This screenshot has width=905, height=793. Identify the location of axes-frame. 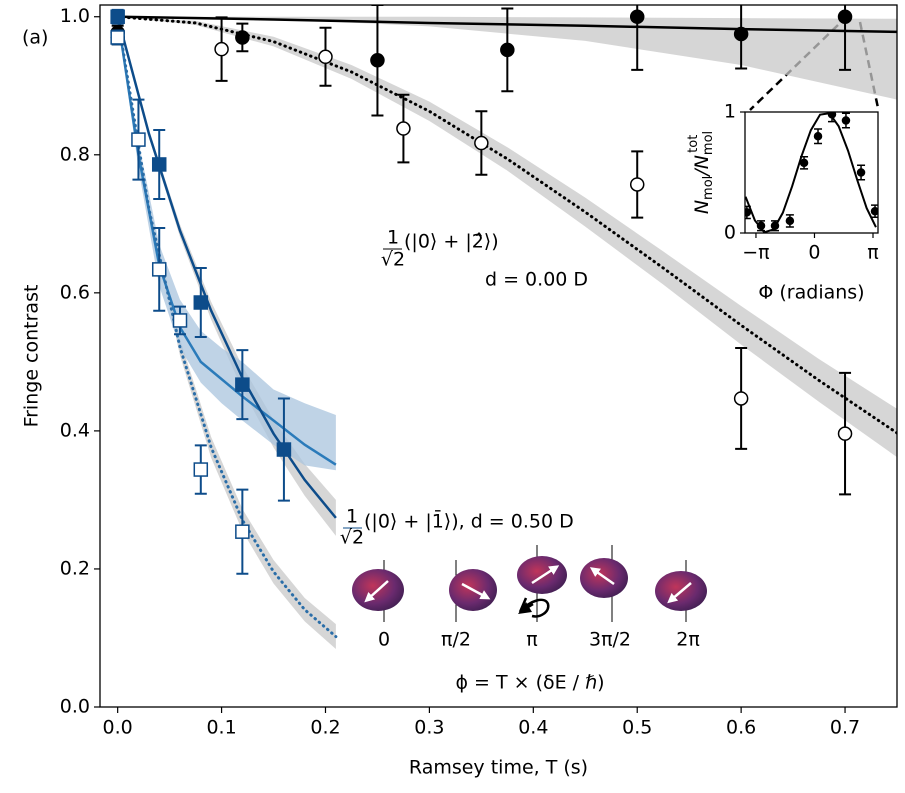
(811, 172).